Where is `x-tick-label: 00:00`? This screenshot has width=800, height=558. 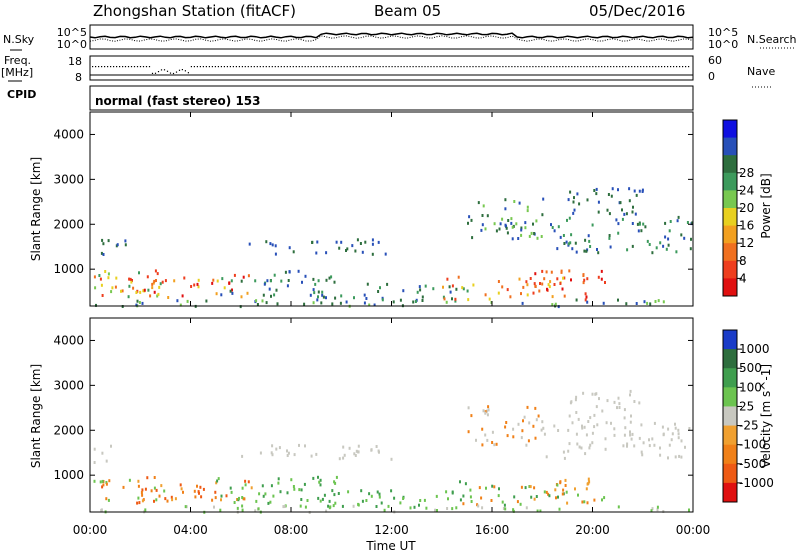 x-tick-label: 00:00 is located at coordinates (693, 530).